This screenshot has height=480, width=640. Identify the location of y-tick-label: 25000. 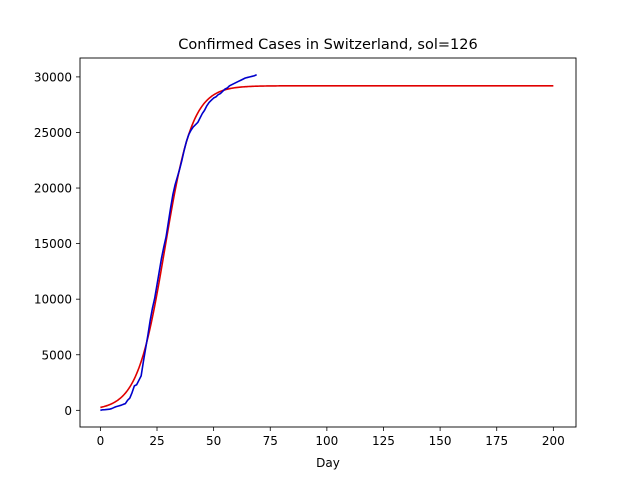
(53, 133).